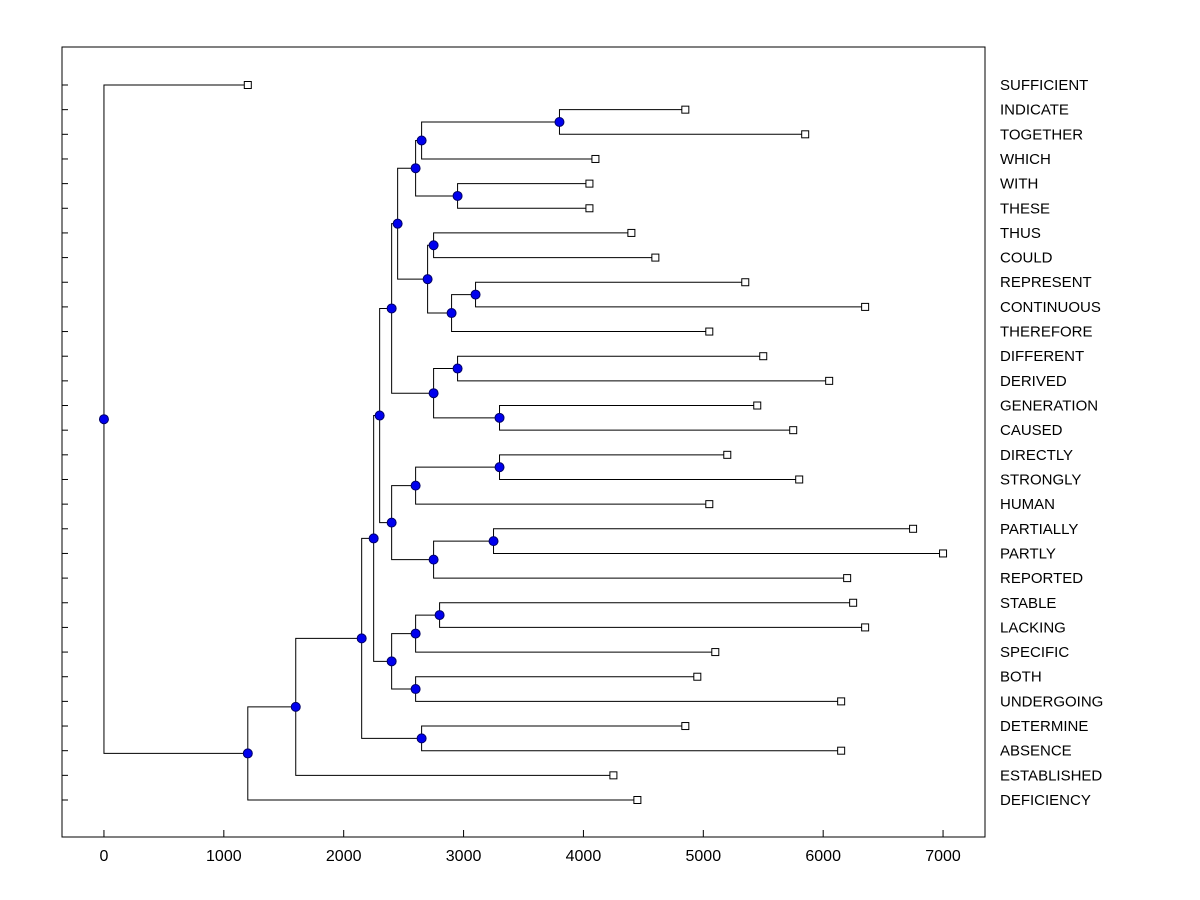 The width and height of the screenshot is (1200, 900). Describe the element at coordinates (1034, 652) in the screenshot. I see `leaf-label: SPECIFIC` at that location.